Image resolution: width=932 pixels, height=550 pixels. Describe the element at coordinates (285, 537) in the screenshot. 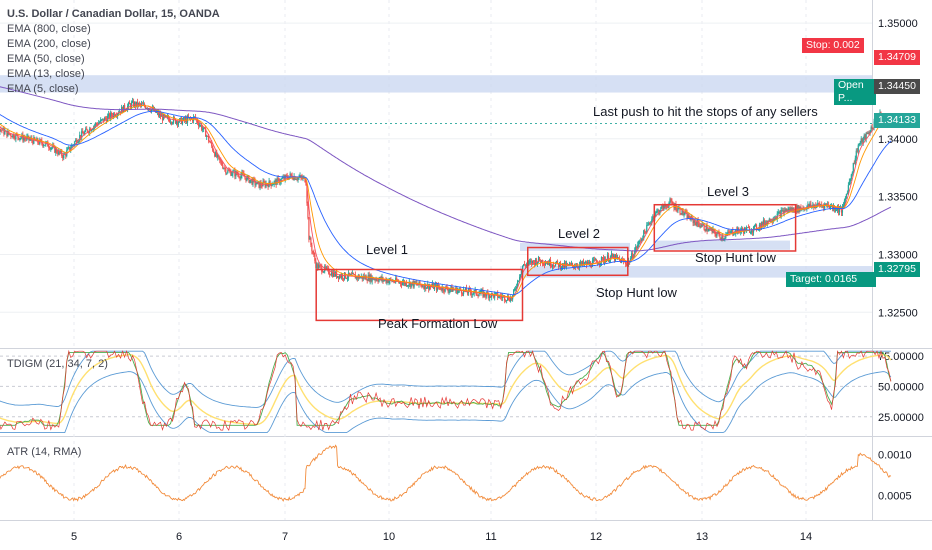

I see `x-tick-label: 7` at that location.